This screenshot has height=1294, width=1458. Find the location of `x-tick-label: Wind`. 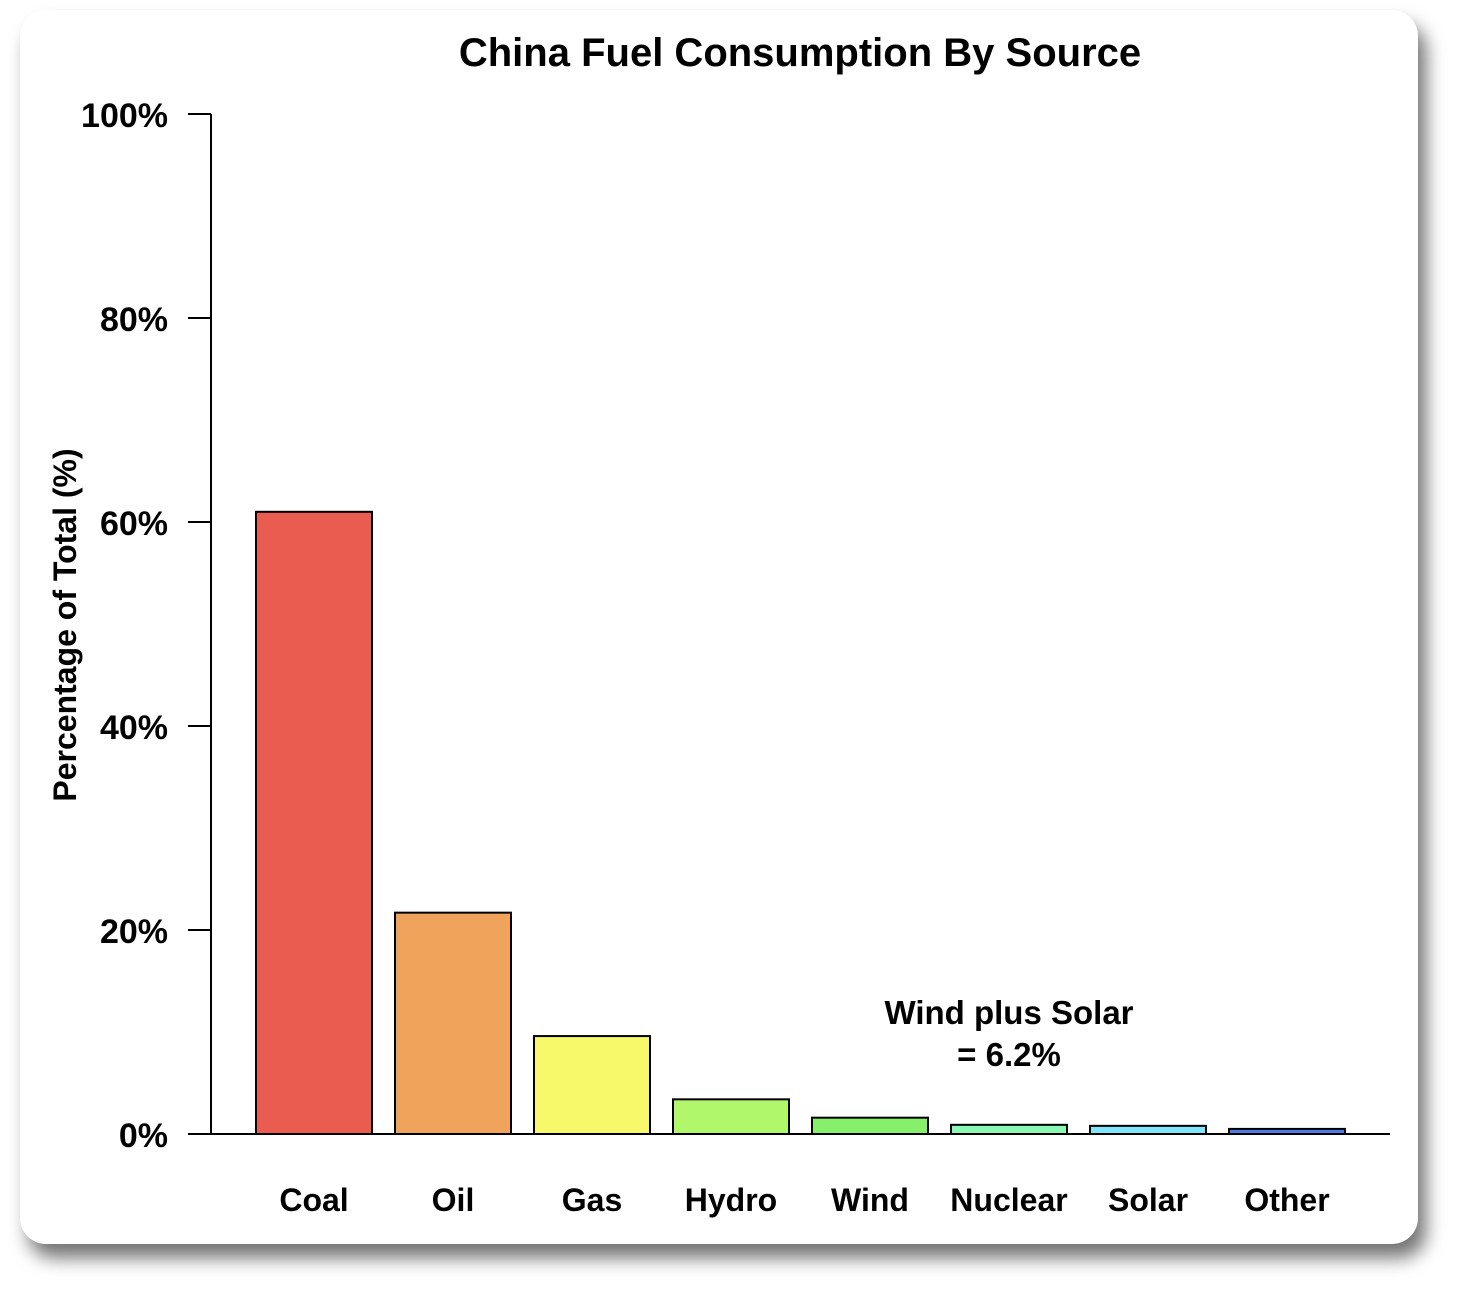

x-tick-label: Wind is located at coordinates (870, 1200).